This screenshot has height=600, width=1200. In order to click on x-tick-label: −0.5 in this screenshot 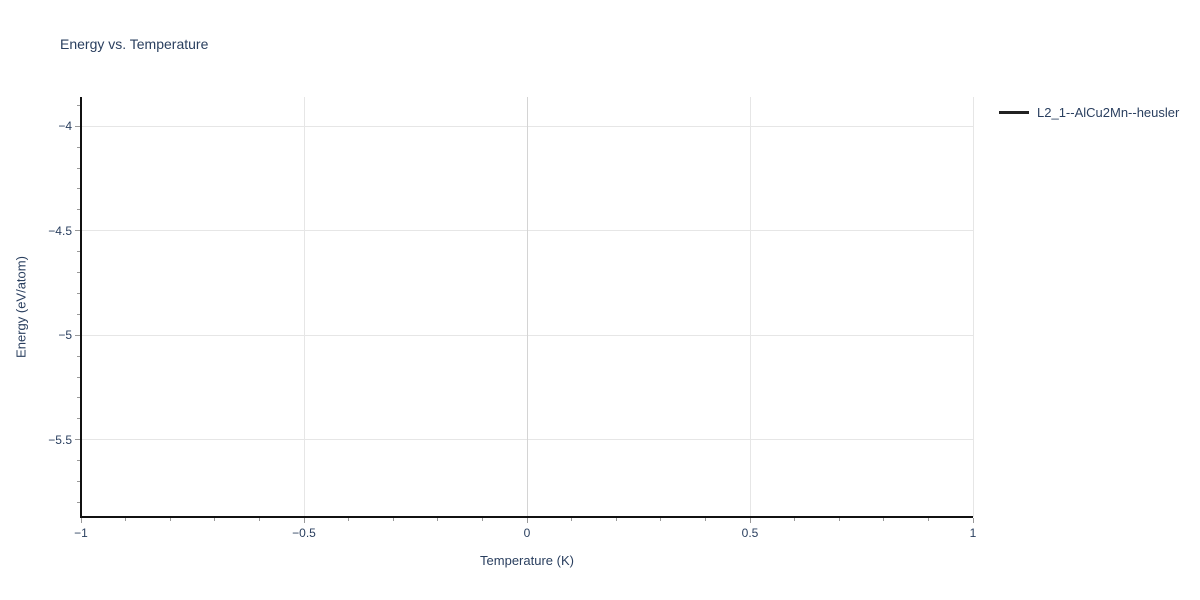, I will do `click(304, 533)`.